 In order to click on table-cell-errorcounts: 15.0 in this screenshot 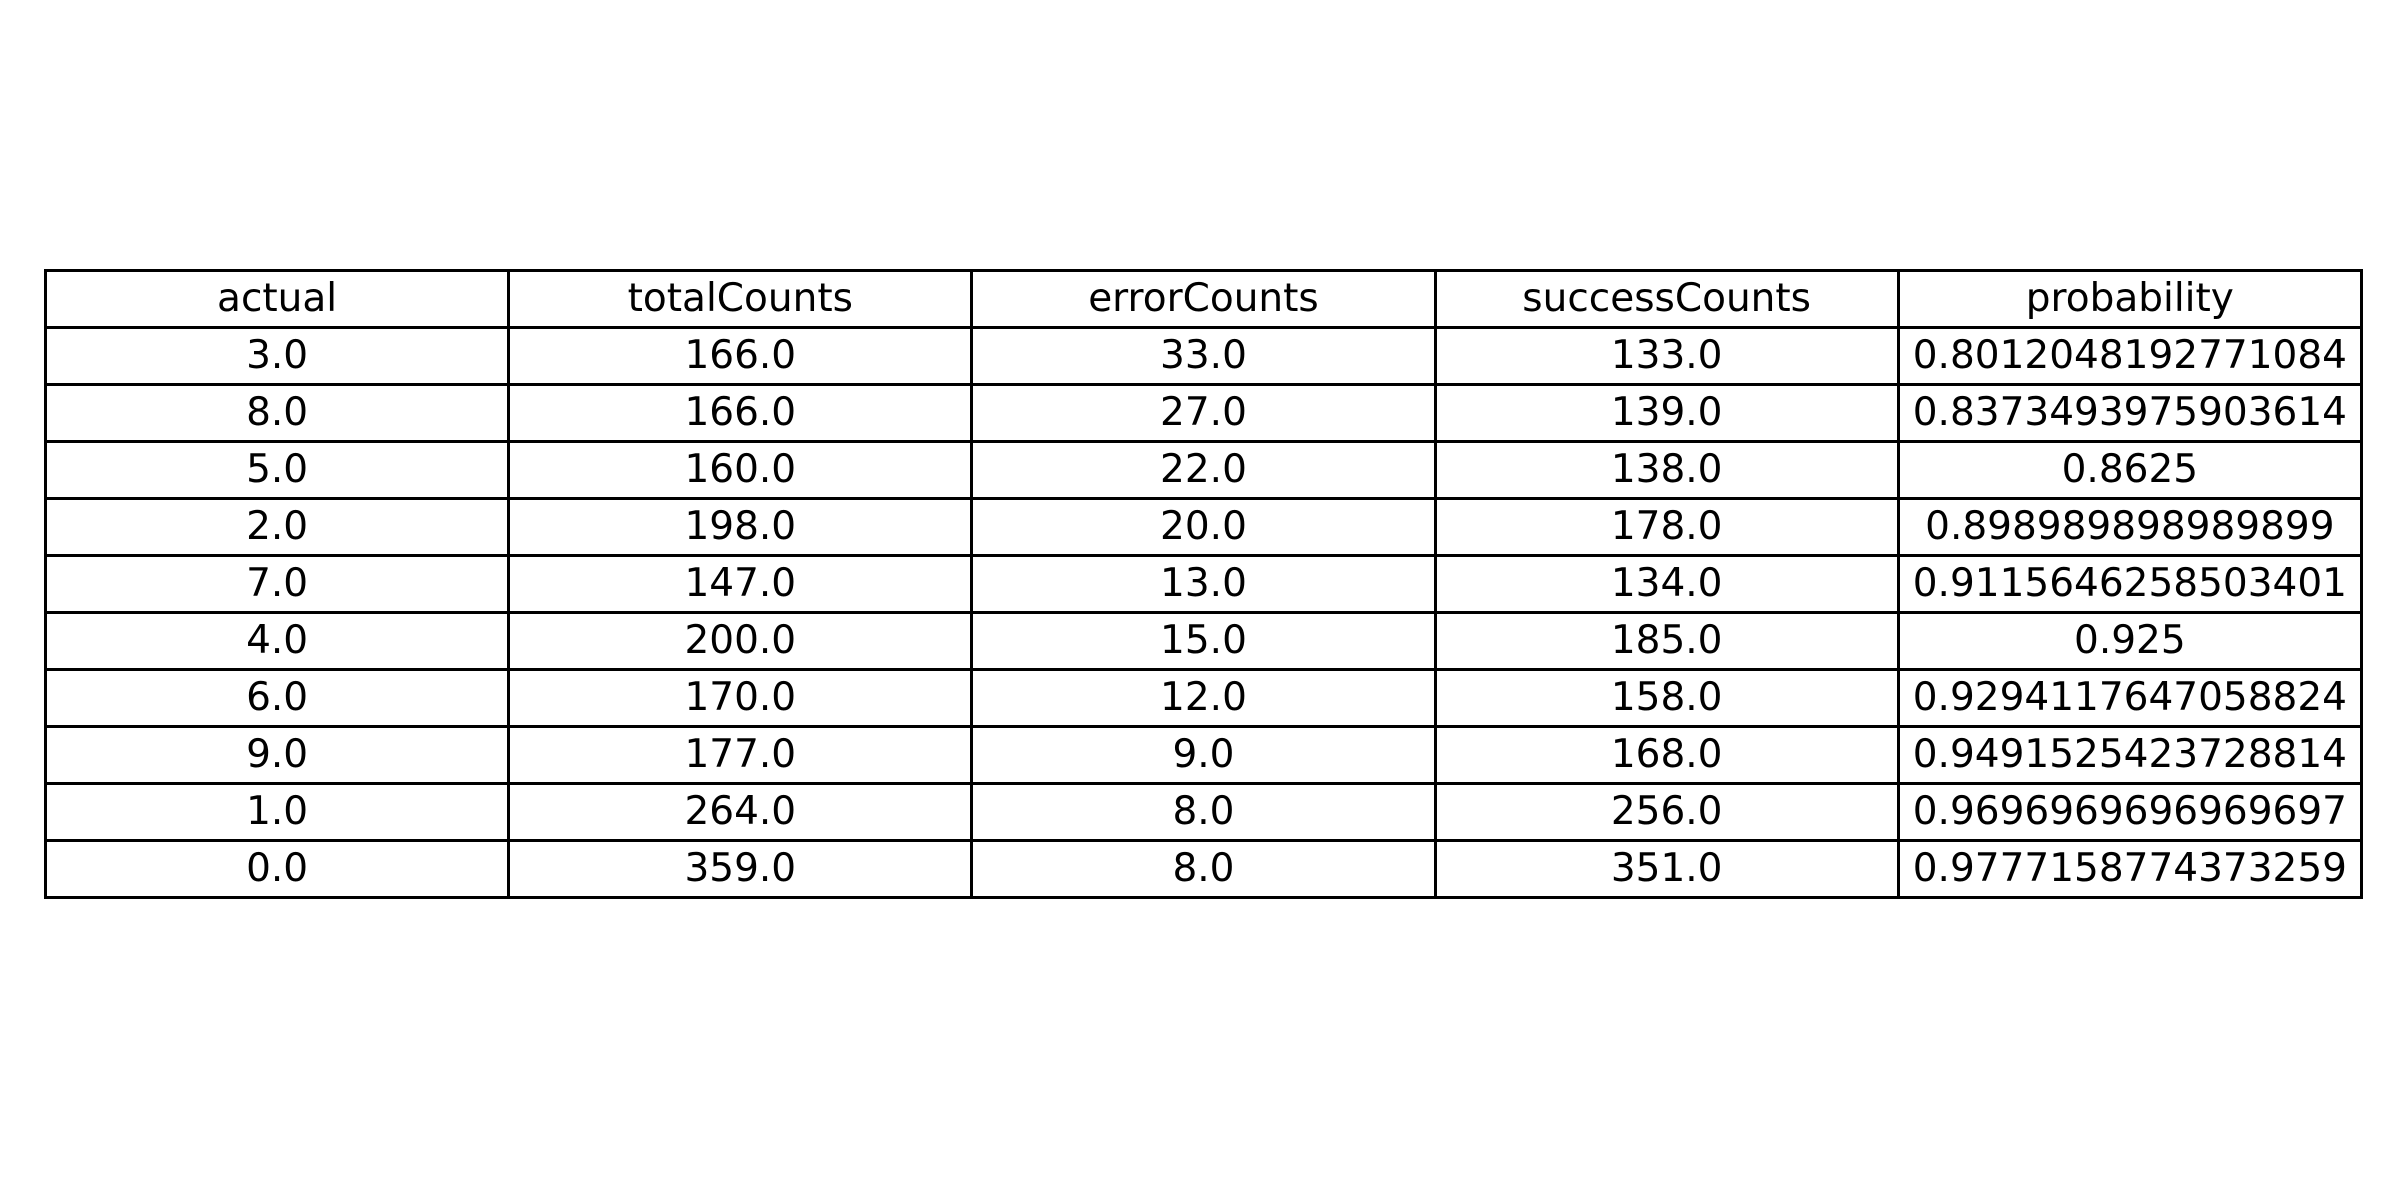, I will do `click(1203, 641)`.